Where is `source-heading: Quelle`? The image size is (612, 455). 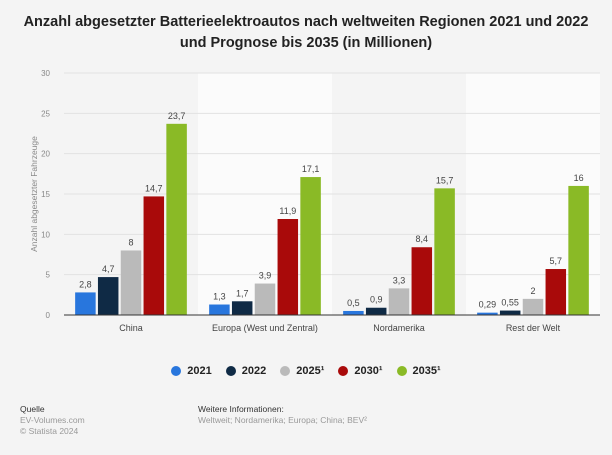 source-heading: Quelle is located at coordinates (32, 409).